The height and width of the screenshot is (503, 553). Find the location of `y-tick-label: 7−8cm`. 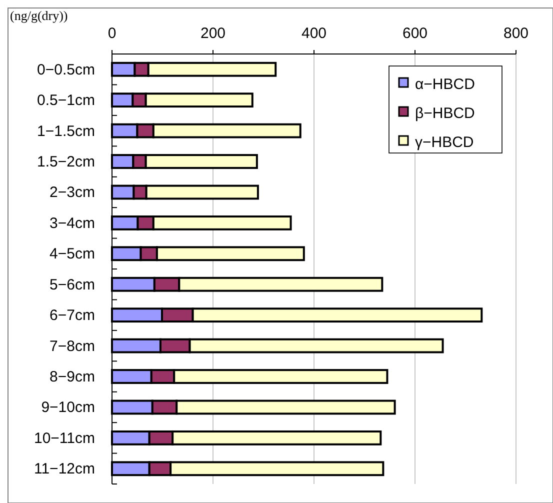

y-tick-label: 7−8cm is located at coordinates (72, 346).